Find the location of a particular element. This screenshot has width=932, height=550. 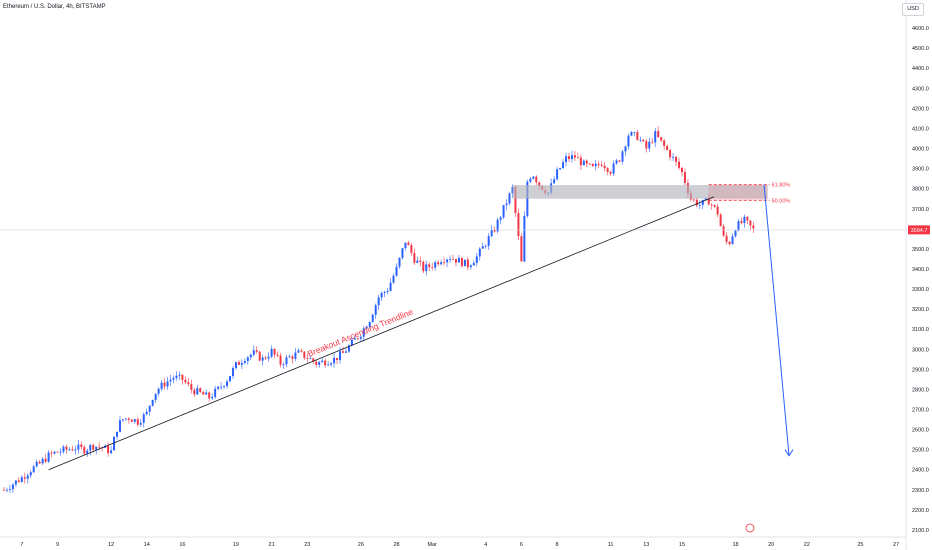

price-tick-label: 2900.0 is located at coordinates (920, 370).